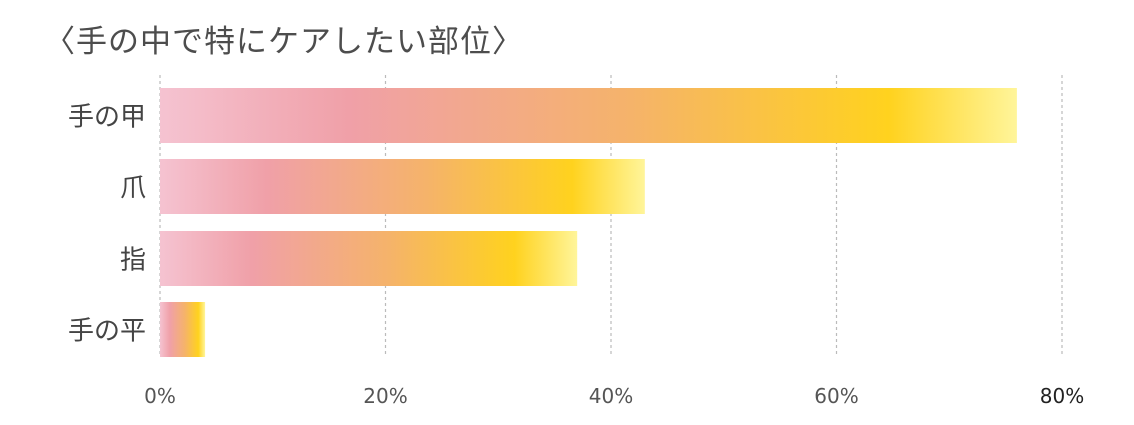 This screenshot has width=1134, height=425. I want to click on category-label: 手の平, so click(107, 332).